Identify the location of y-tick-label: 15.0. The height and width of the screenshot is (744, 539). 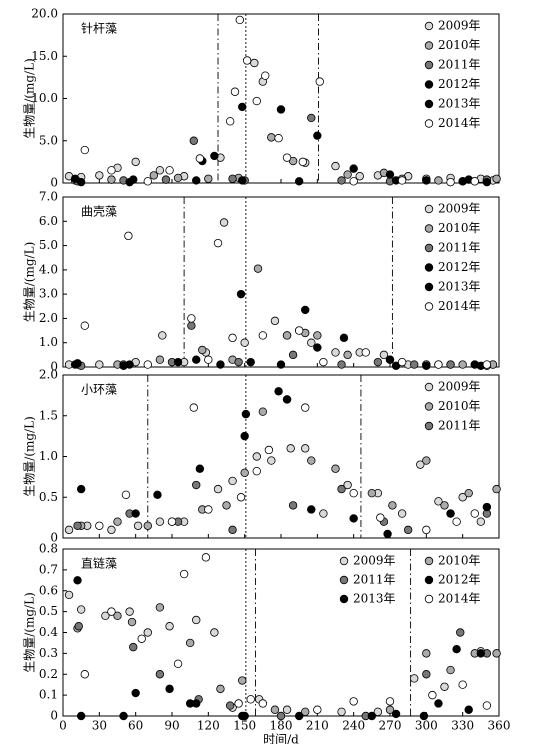
(44, 56).